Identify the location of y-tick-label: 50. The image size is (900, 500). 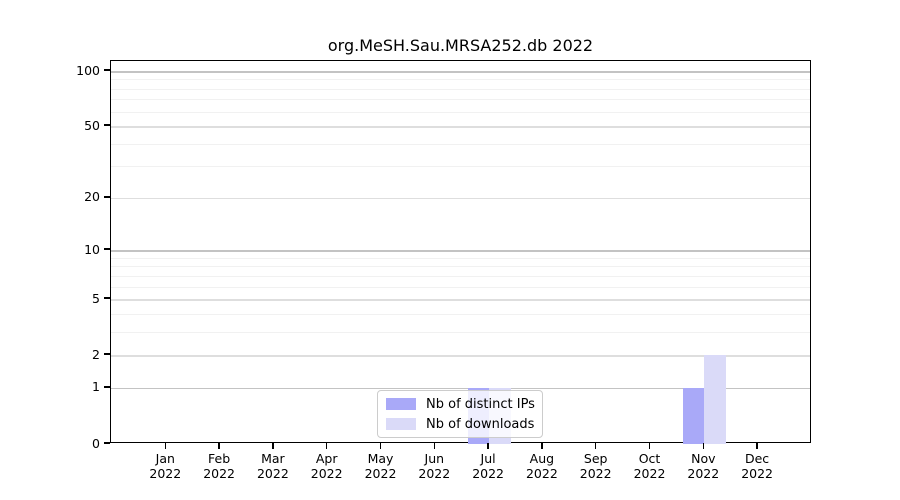
(92, 125).